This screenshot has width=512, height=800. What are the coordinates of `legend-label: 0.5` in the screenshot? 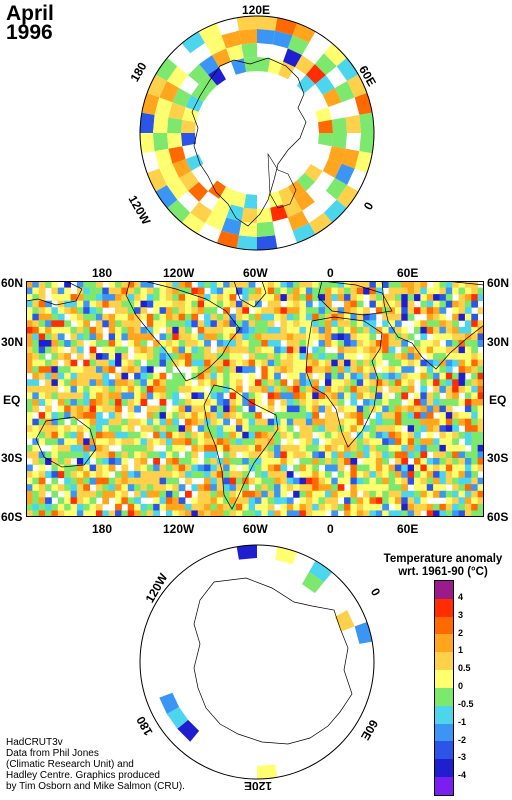 It's located at (464, 668).